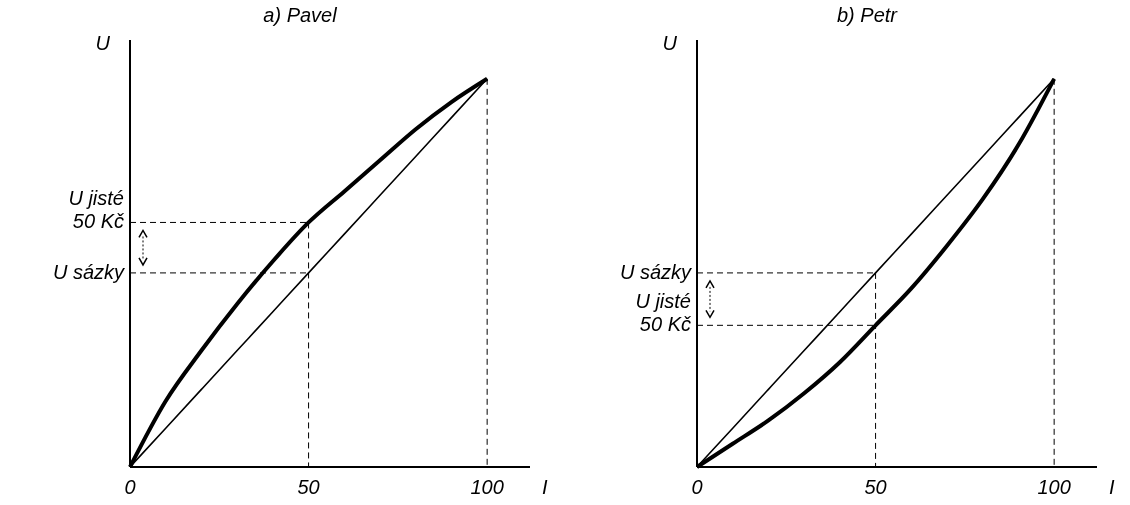 This screenshot has height=505, width=1130. Describe the element at coordinates (300, 15) in the screenshot. I see `chart-title: a) Pavel` at that location.